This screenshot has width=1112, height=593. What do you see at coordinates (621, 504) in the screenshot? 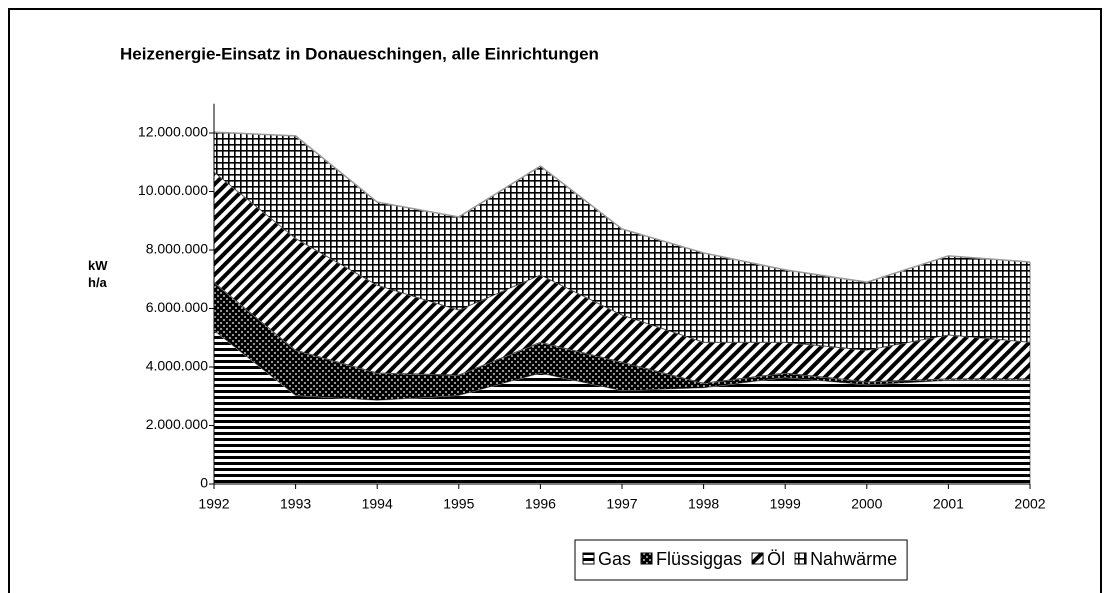
I see `x-tick-label: 1997` at bounding box center [621, 504].